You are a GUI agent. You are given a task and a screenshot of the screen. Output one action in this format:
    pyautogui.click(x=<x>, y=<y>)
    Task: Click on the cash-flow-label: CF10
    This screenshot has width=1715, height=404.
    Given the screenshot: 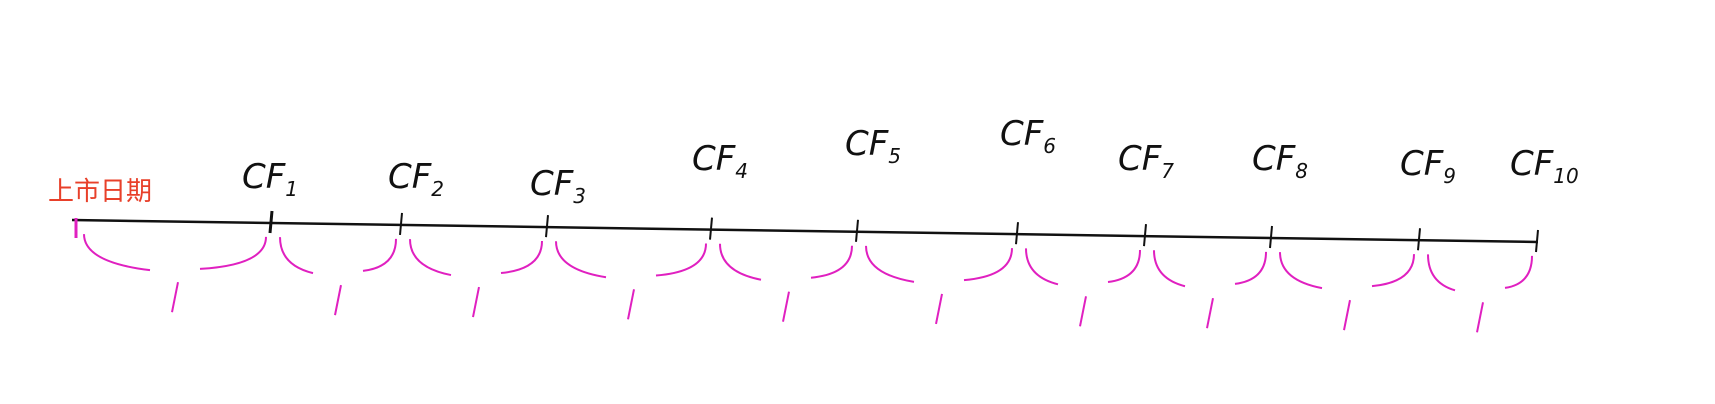 What is the action you would take?
    pyautogui.click(x=1544, y=166)
    